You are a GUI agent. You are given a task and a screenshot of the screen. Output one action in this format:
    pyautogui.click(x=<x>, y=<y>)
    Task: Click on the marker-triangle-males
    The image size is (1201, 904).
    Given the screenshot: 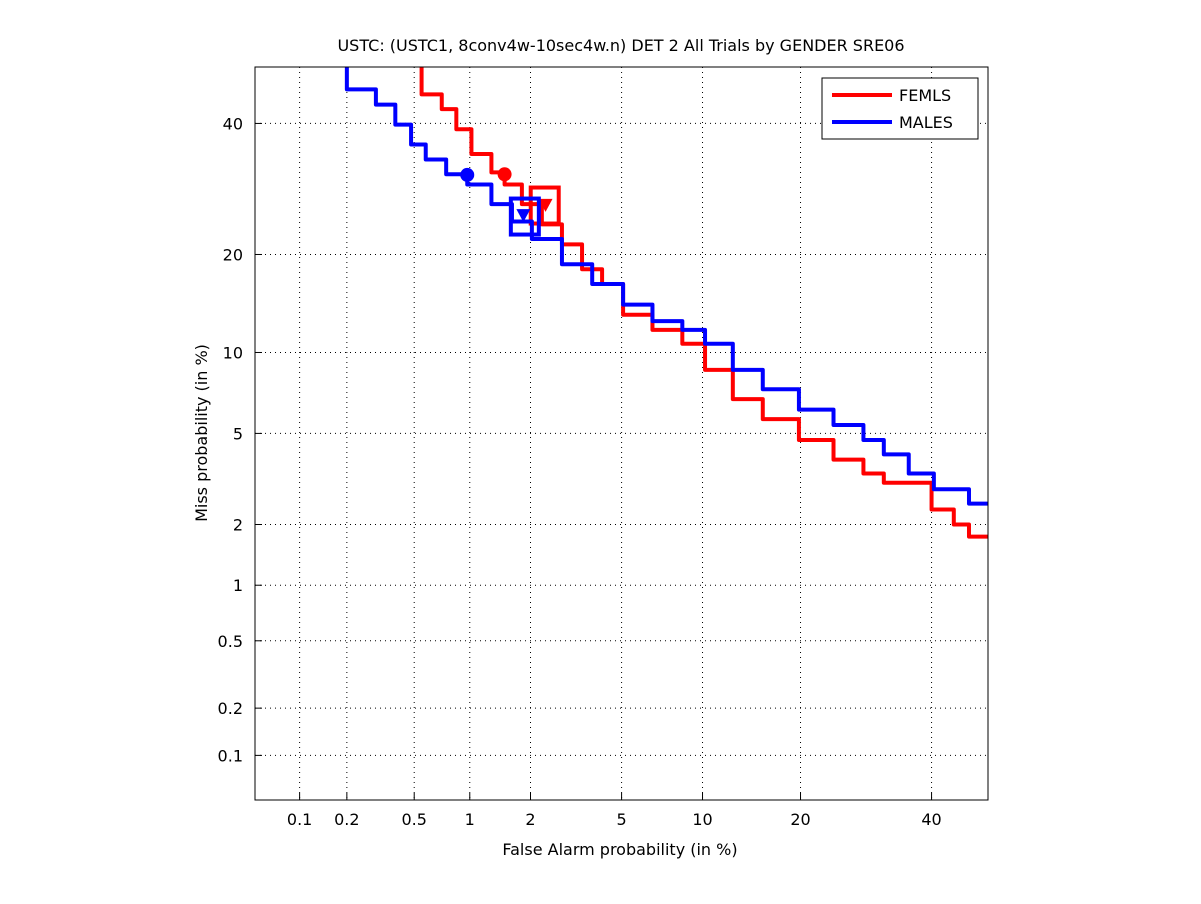 What is the action you would take?
    pyautogui.click(x=523, y=216)
    